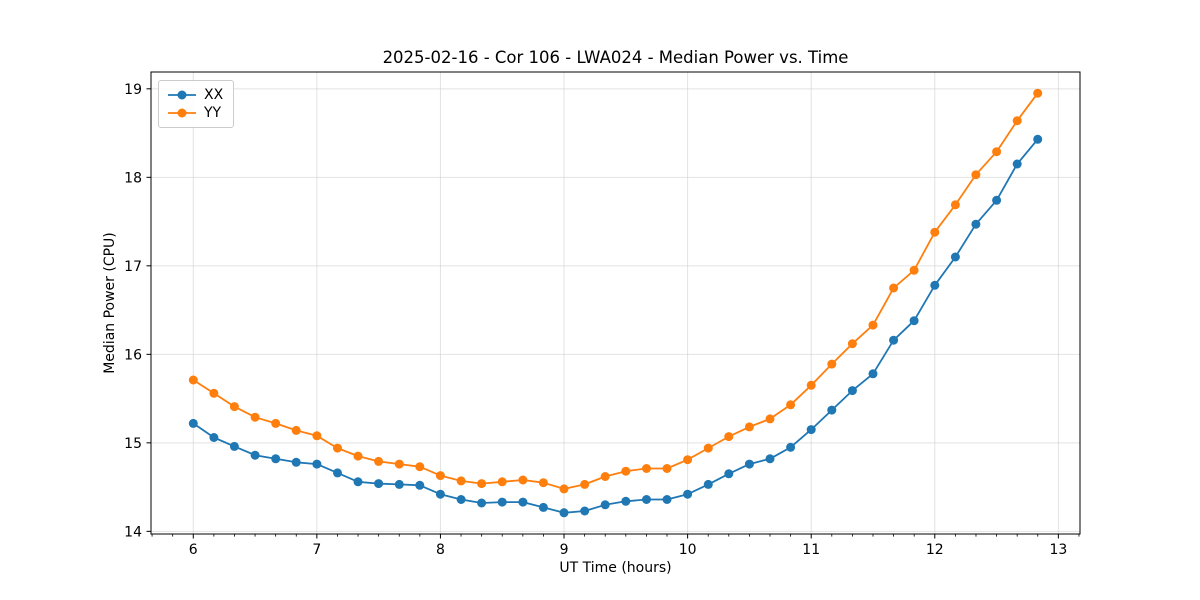 The height and width of the screenshot is (600, 1200). Describe the element at coordinates (133, 267) in the screenshot. I see `y-tick-label: 17` at that location.